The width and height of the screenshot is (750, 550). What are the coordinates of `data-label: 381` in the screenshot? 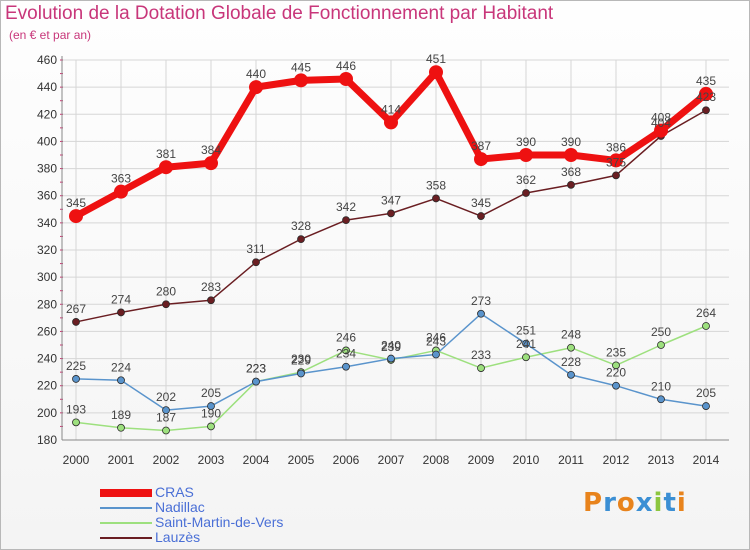 It's located at (166, 154).